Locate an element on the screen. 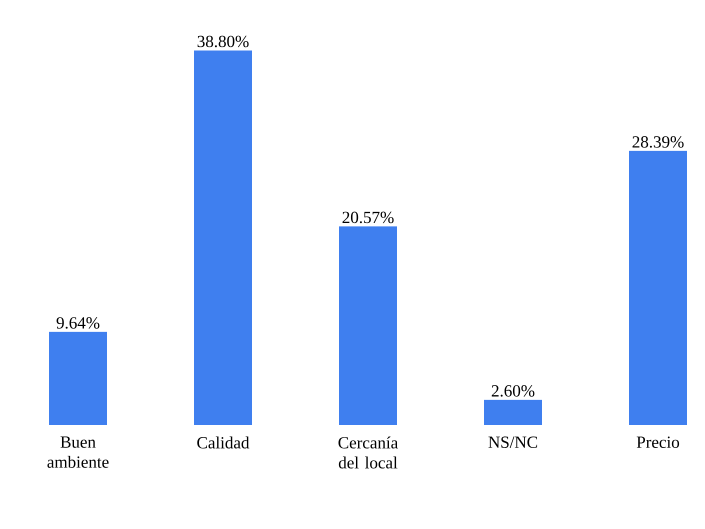  x-tick-label: Calidad is located at coordinates (223, 442).